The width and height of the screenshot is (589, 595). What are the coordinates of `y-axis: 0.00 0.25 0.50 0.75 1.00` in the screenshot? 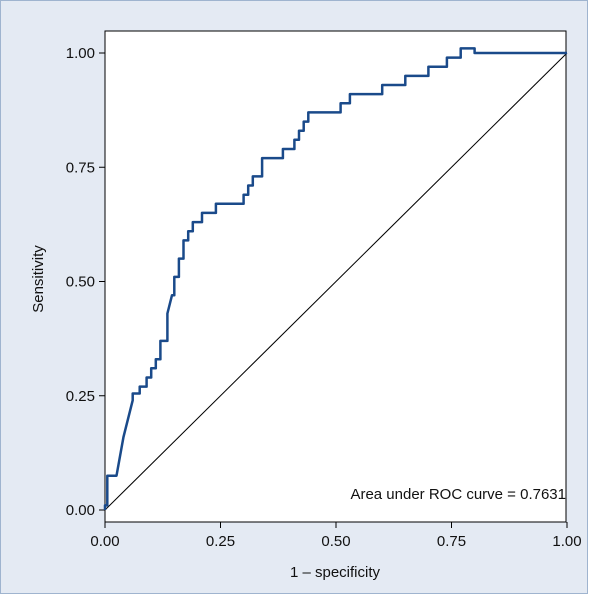 It's located at (85, 282).